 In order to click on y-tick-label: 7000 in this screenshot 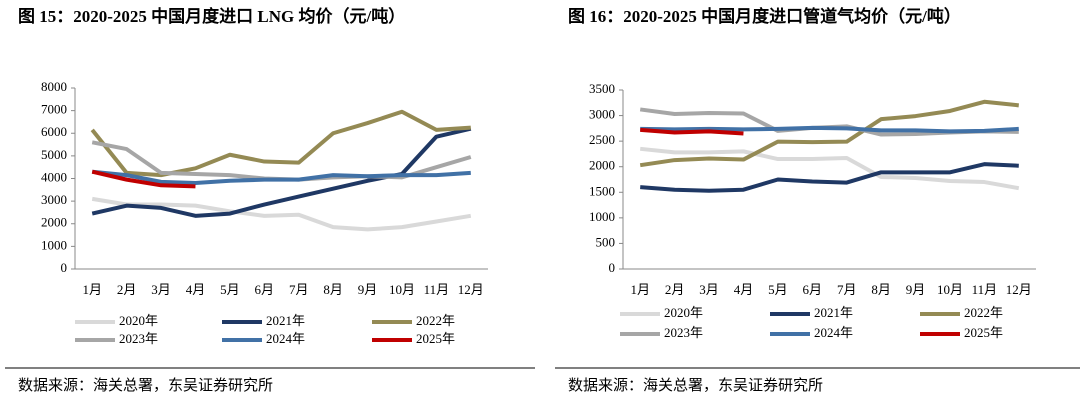, I will do `click(54, 109)`.